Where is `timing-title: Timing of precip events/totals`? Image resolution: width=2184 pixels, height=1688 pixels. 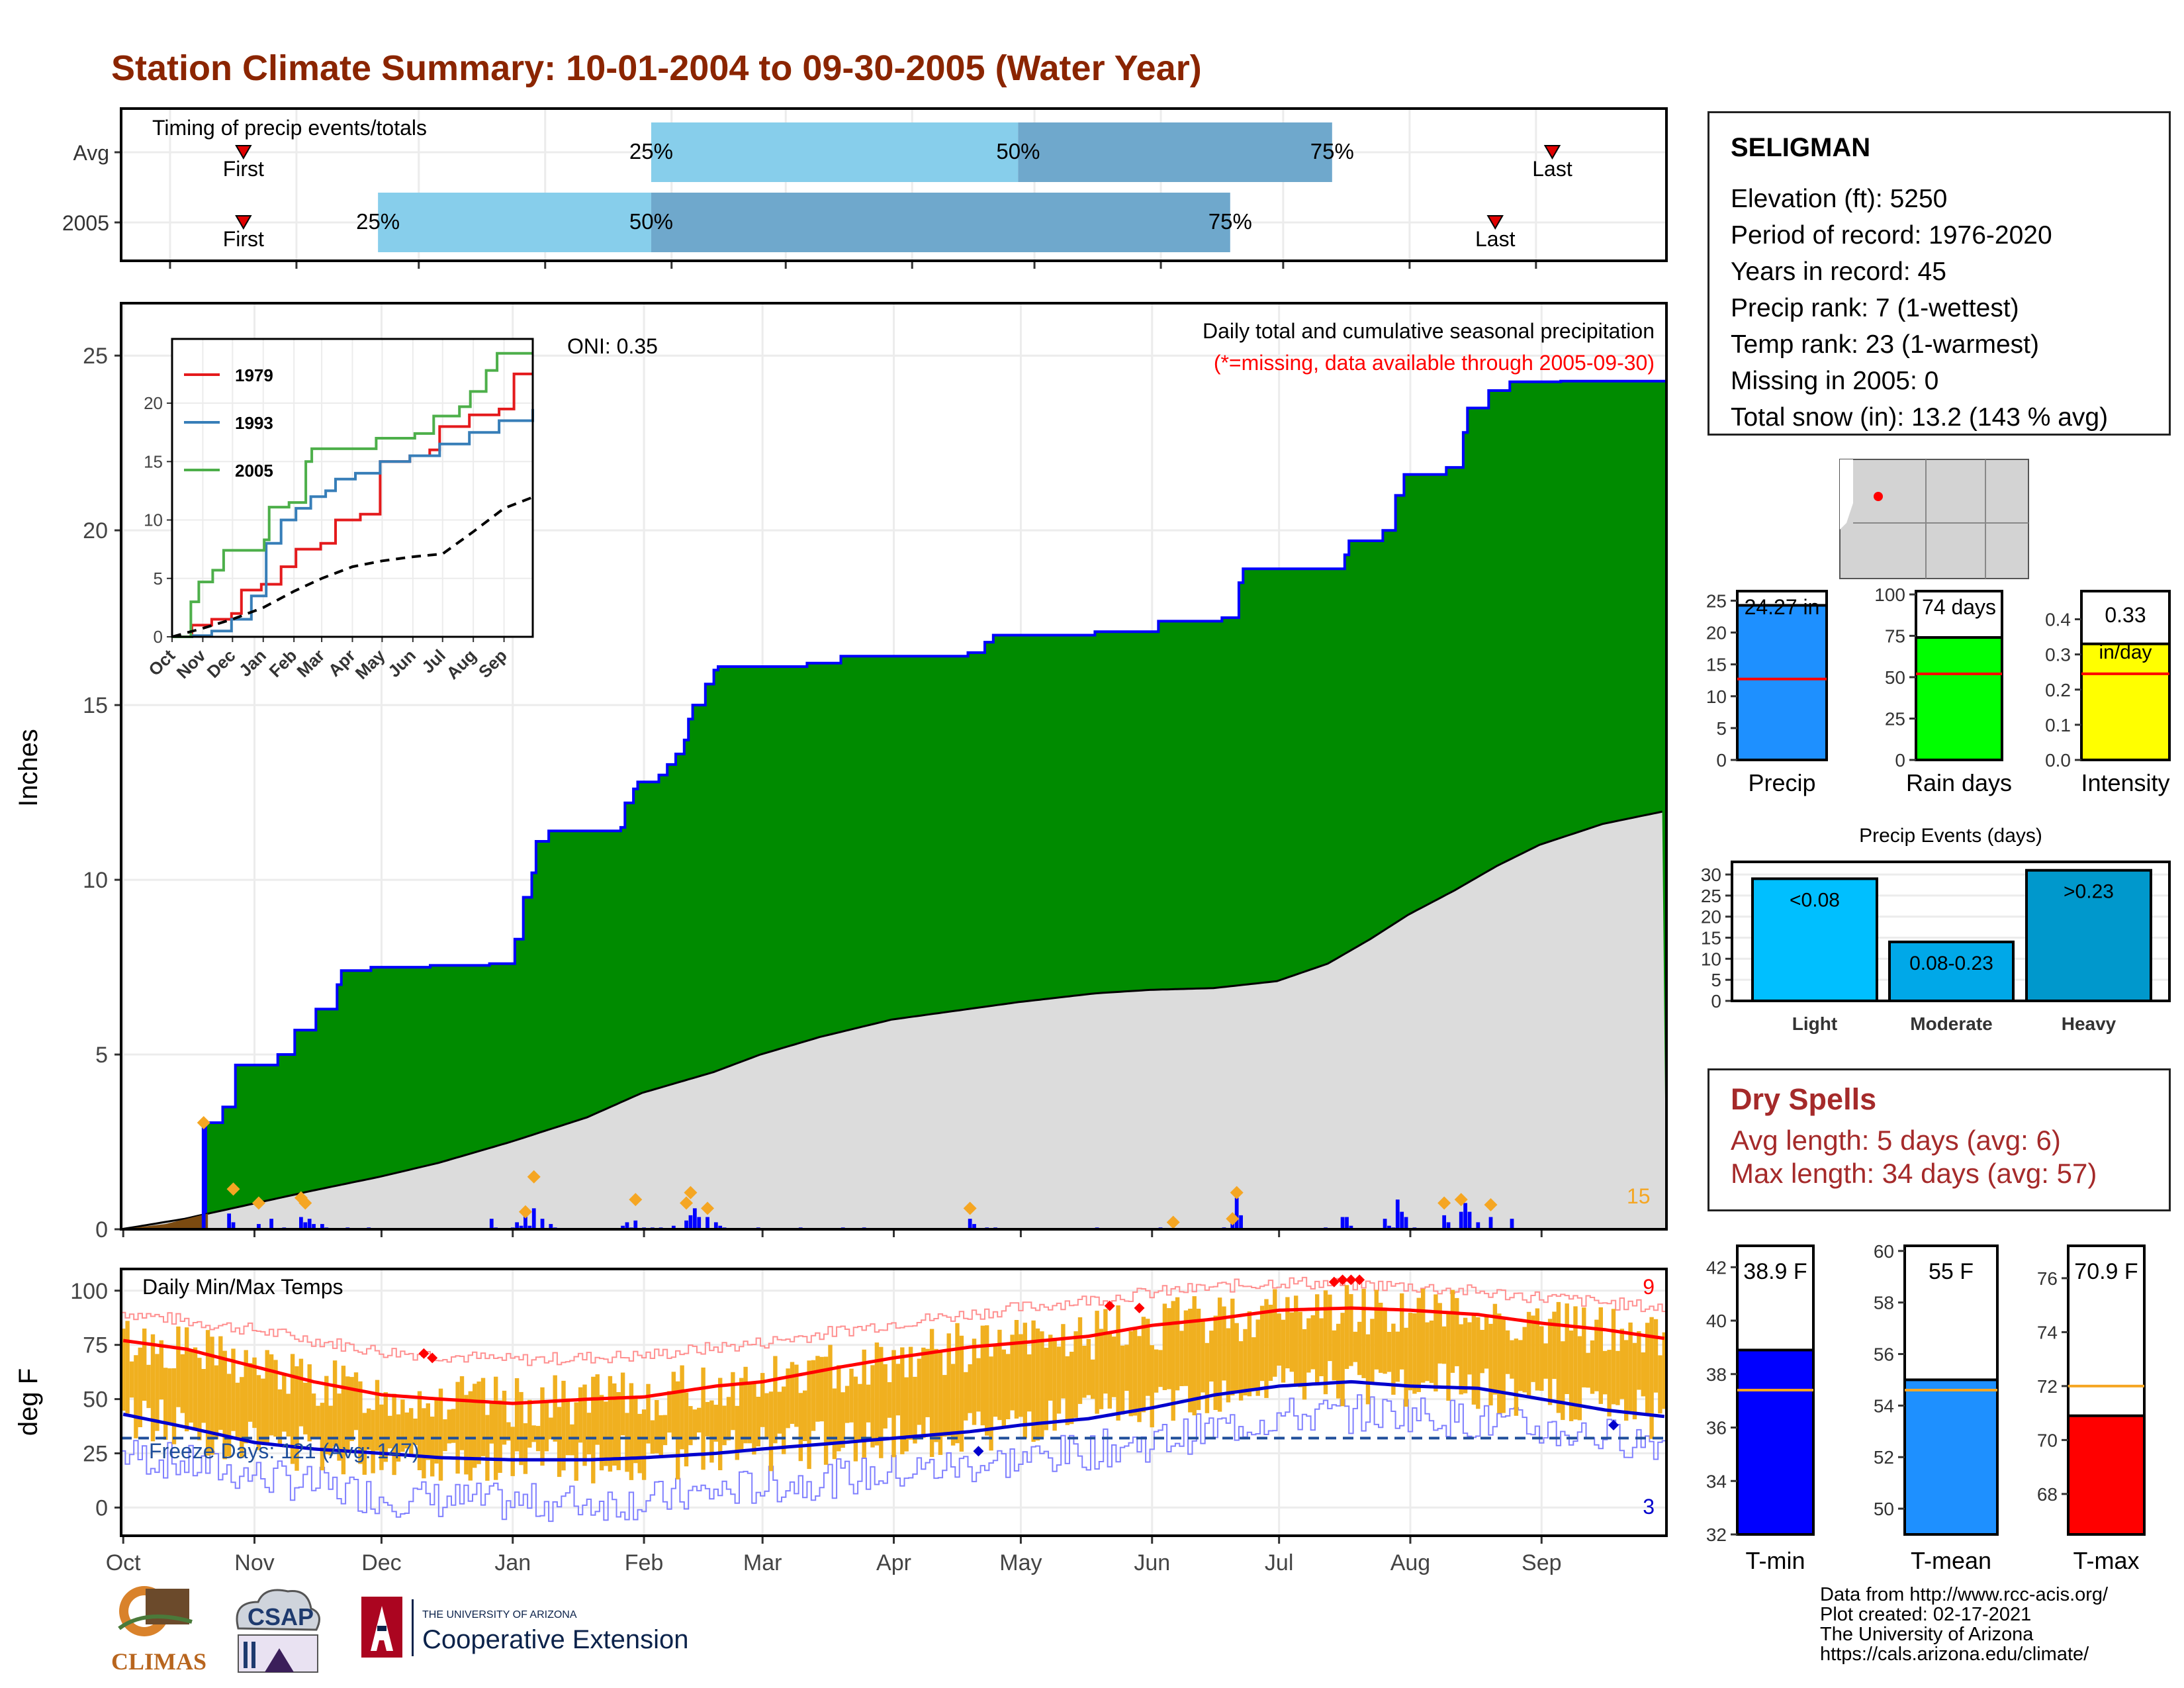
timing-title: Timing of precip events/totals is located at coordinates (289, 128).